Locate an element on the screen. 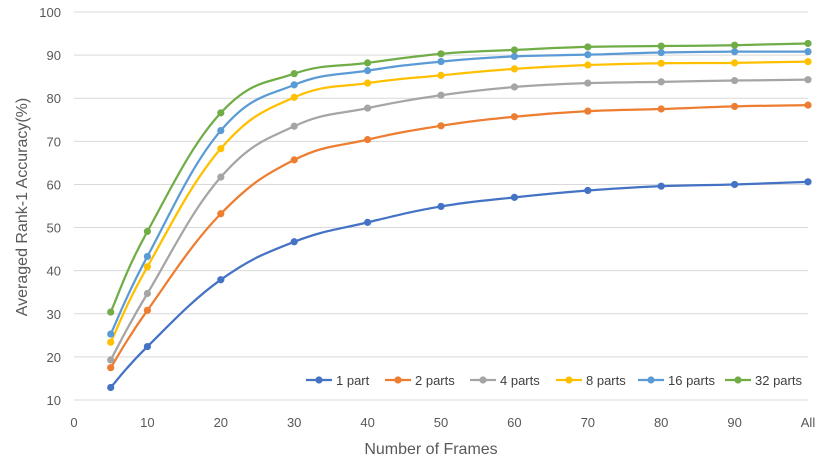  x-tick-label: 20 is located at coordinates (221, 422).